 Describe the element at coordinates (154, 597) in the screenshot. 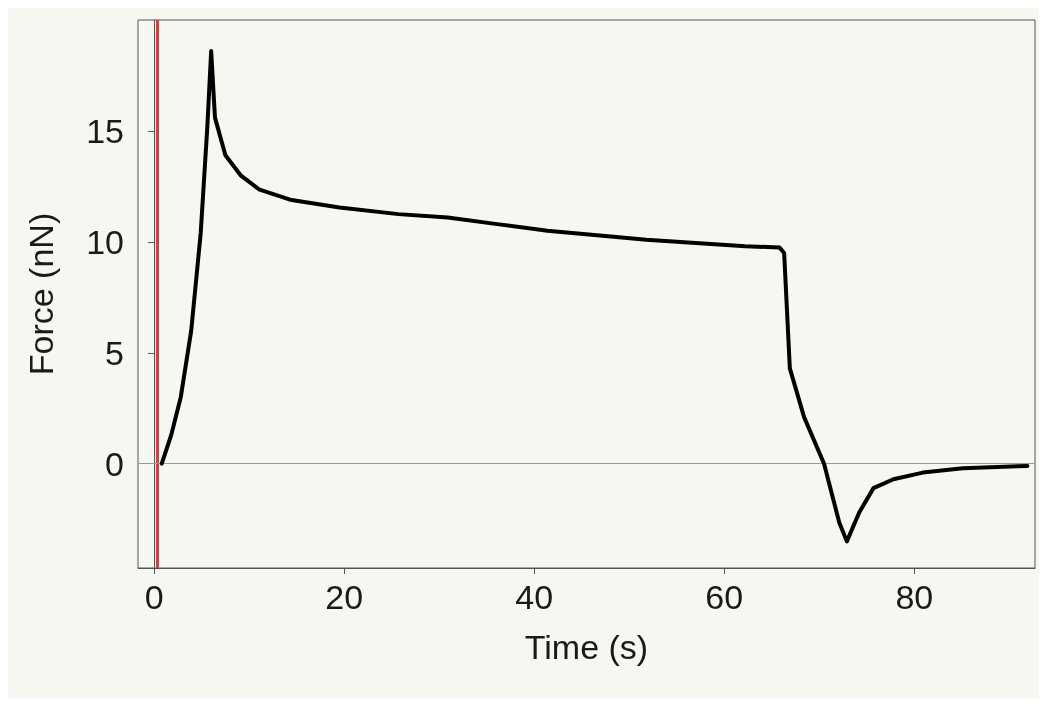

I see `x-tick-label: 0` at that location.